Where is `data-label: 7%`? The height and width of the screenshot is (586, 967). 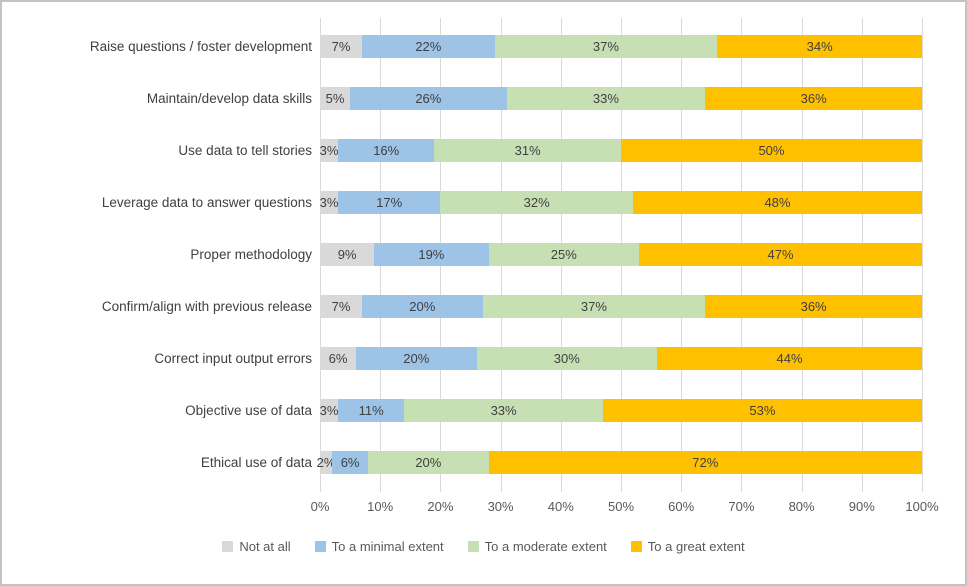
data-label: 7% is located at coordinates (341, 306).